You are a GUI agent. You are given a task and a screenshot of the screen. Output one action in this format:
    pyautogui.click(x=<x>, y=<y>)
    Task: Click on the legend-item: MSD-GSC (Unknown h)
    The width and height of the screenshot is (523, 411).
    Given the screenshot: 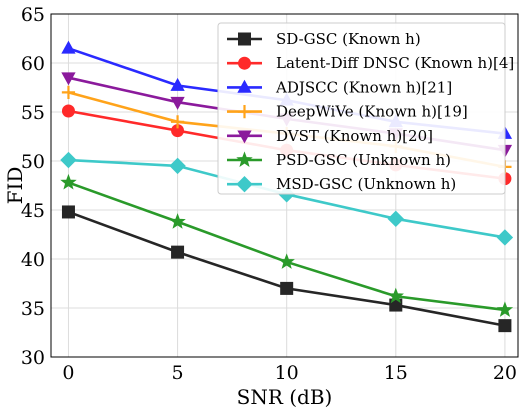 What is the action you would take?
    pyautogui.click(x=341, y=184)
    